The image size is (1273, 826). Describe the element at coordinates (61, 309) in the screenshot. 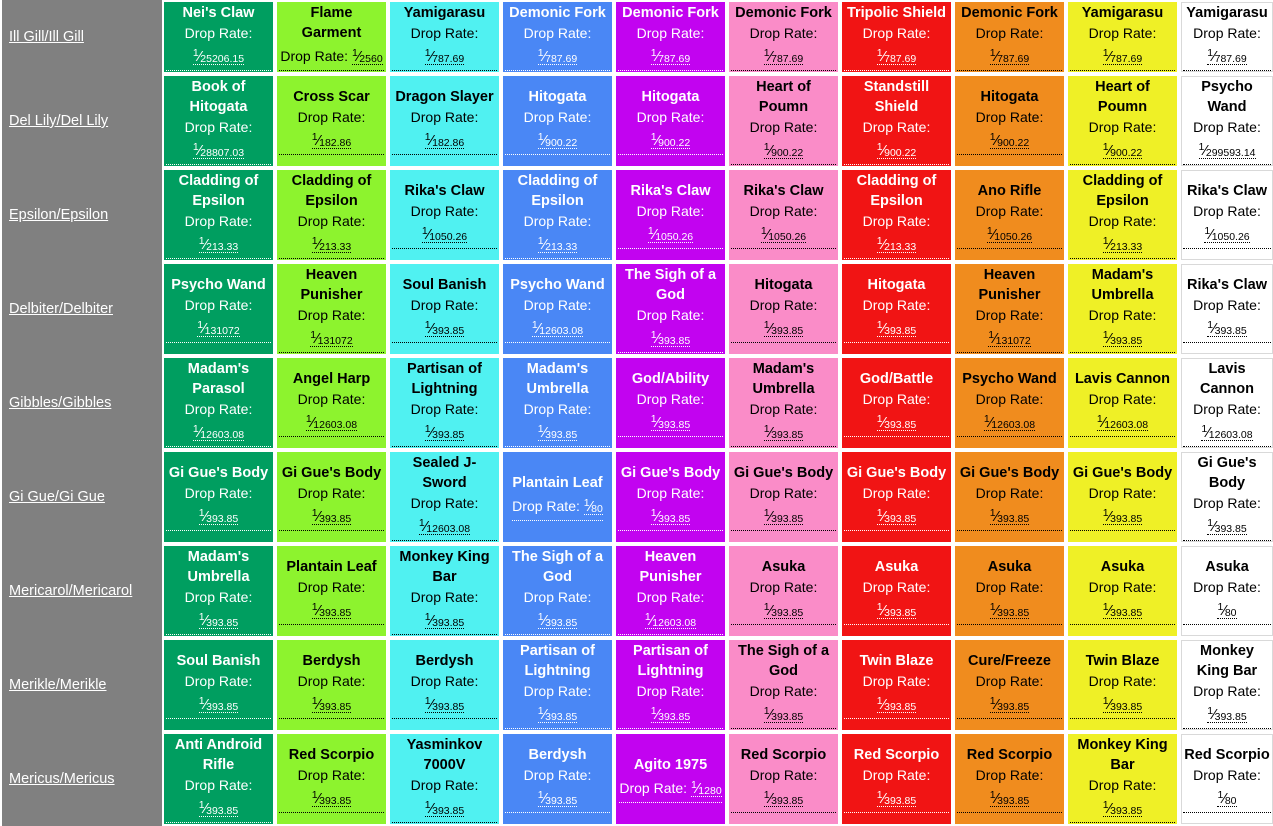

I see `monster-link: Delbiter/Delbiter` at that location.